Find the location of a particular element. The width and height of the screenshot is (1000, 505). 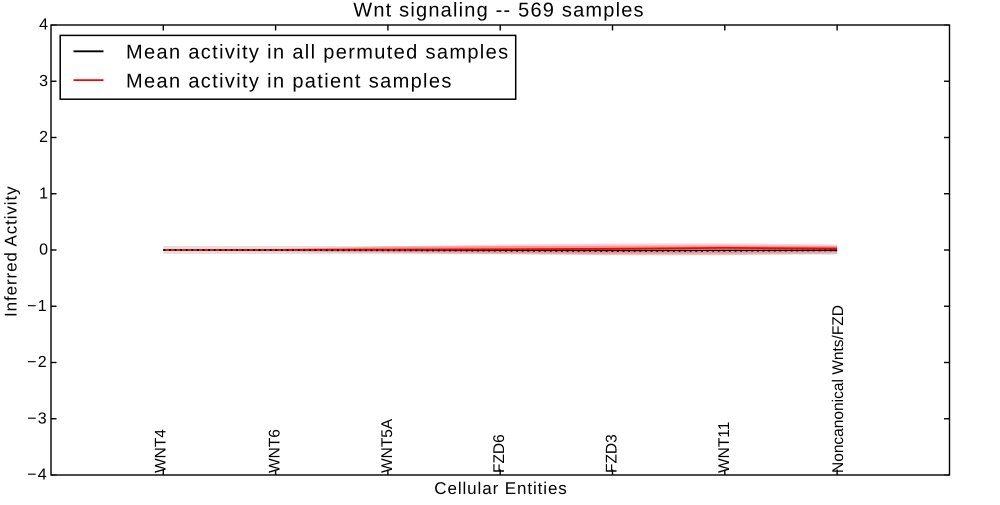

svg-text: FZD6 is located at coordinates (499, 453).